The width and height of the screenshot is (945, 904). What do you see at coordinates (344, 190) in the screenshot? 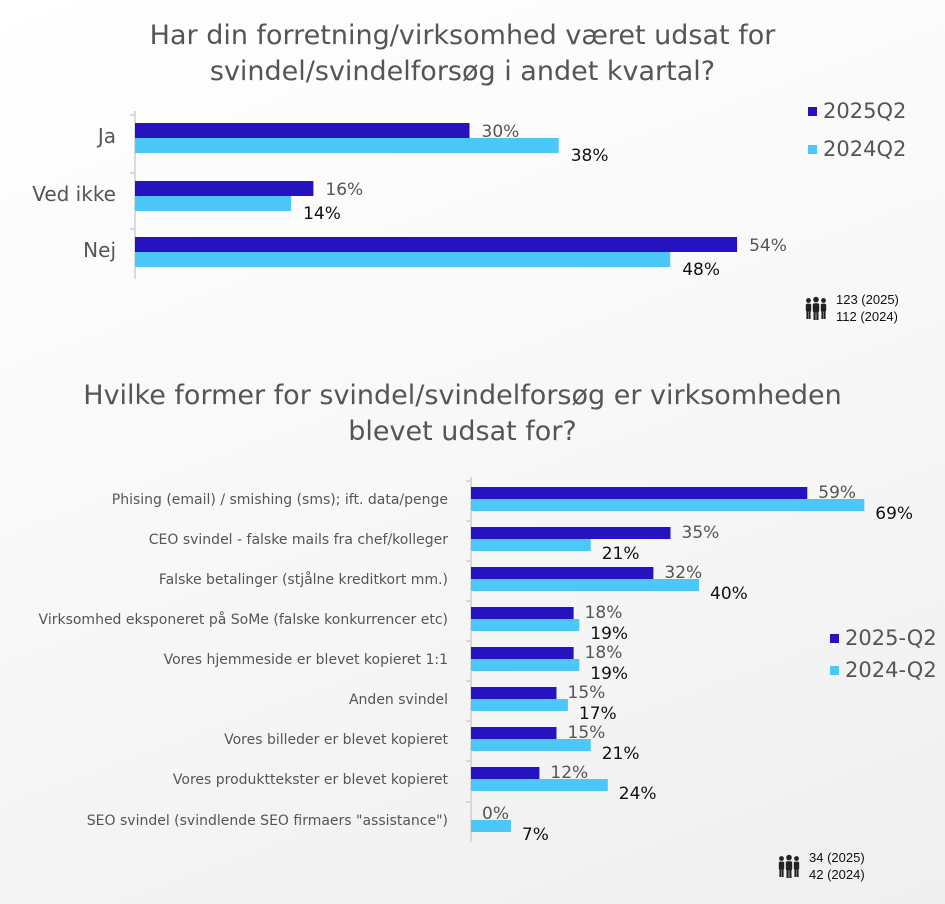
I see `data-label-series-1: 16%` at bounding box center [344, 190].